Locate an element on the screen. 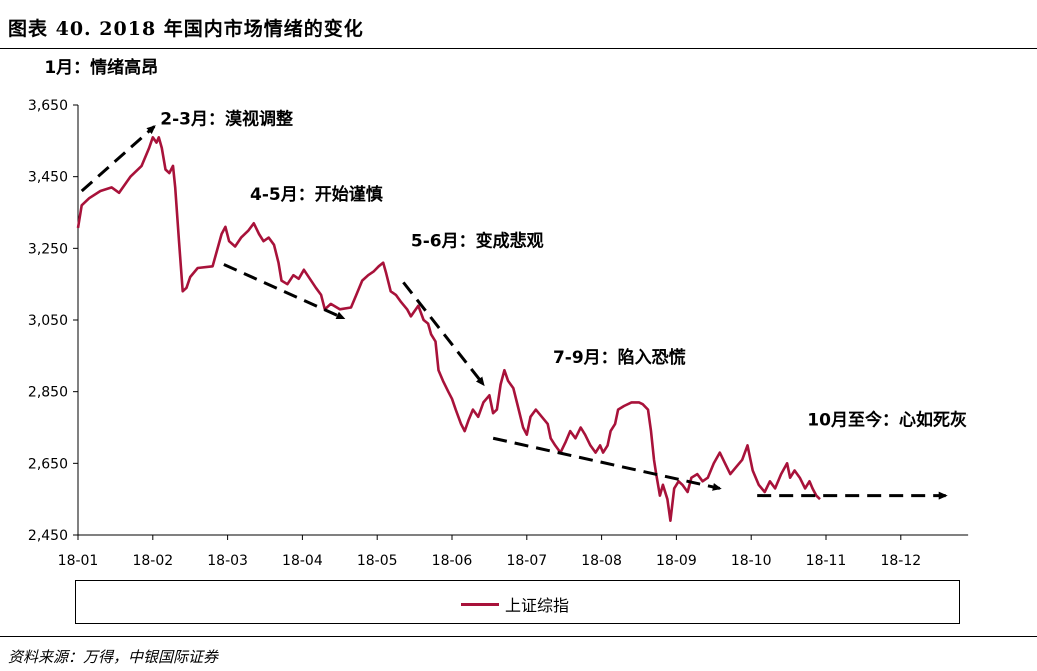 The image size is (1037, 671). y-tick-label: 3,650 is located at coordinates (48, 106).